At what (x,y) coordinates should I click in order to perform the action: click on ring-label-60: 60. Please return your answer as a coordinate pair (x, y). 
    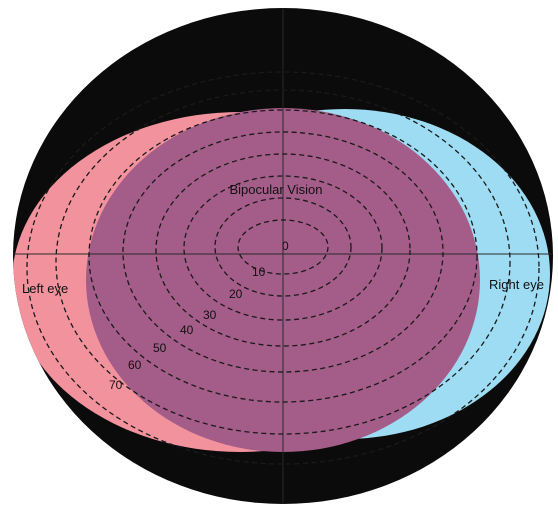
    Looking at the image, I should click on (135, 365).